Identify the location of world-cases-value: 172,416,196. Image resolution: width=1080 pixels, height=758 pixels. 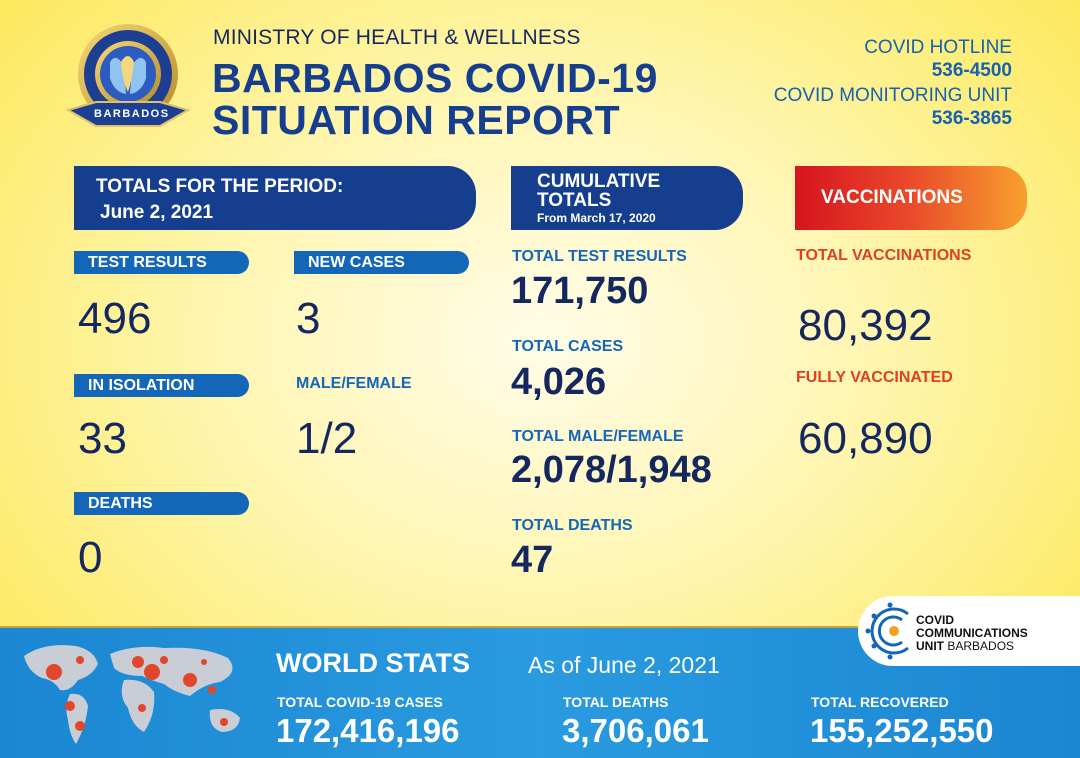
(368, 730).